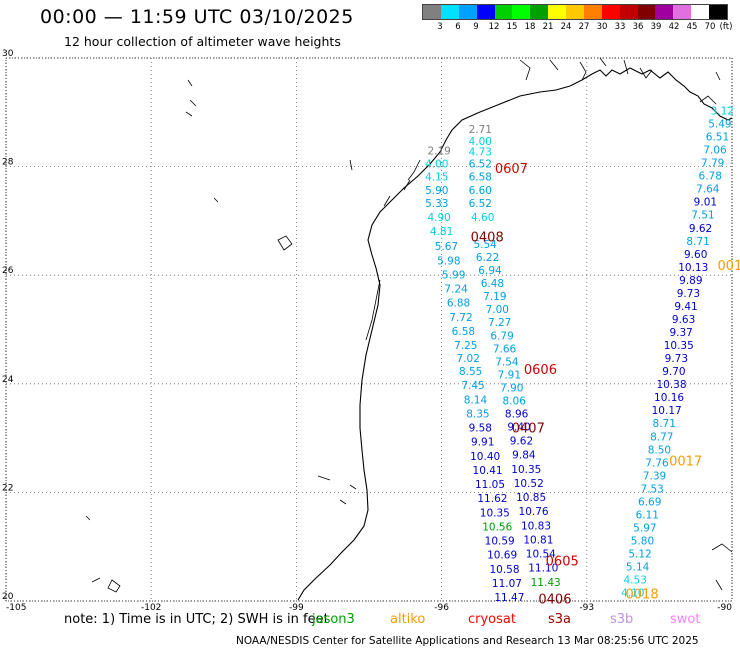 The image size is (740, 650). What do you see at coordinates (719, 125) in the screenshot?
I see `wave-height-value: 5.49` at bounding box center [719, 125].